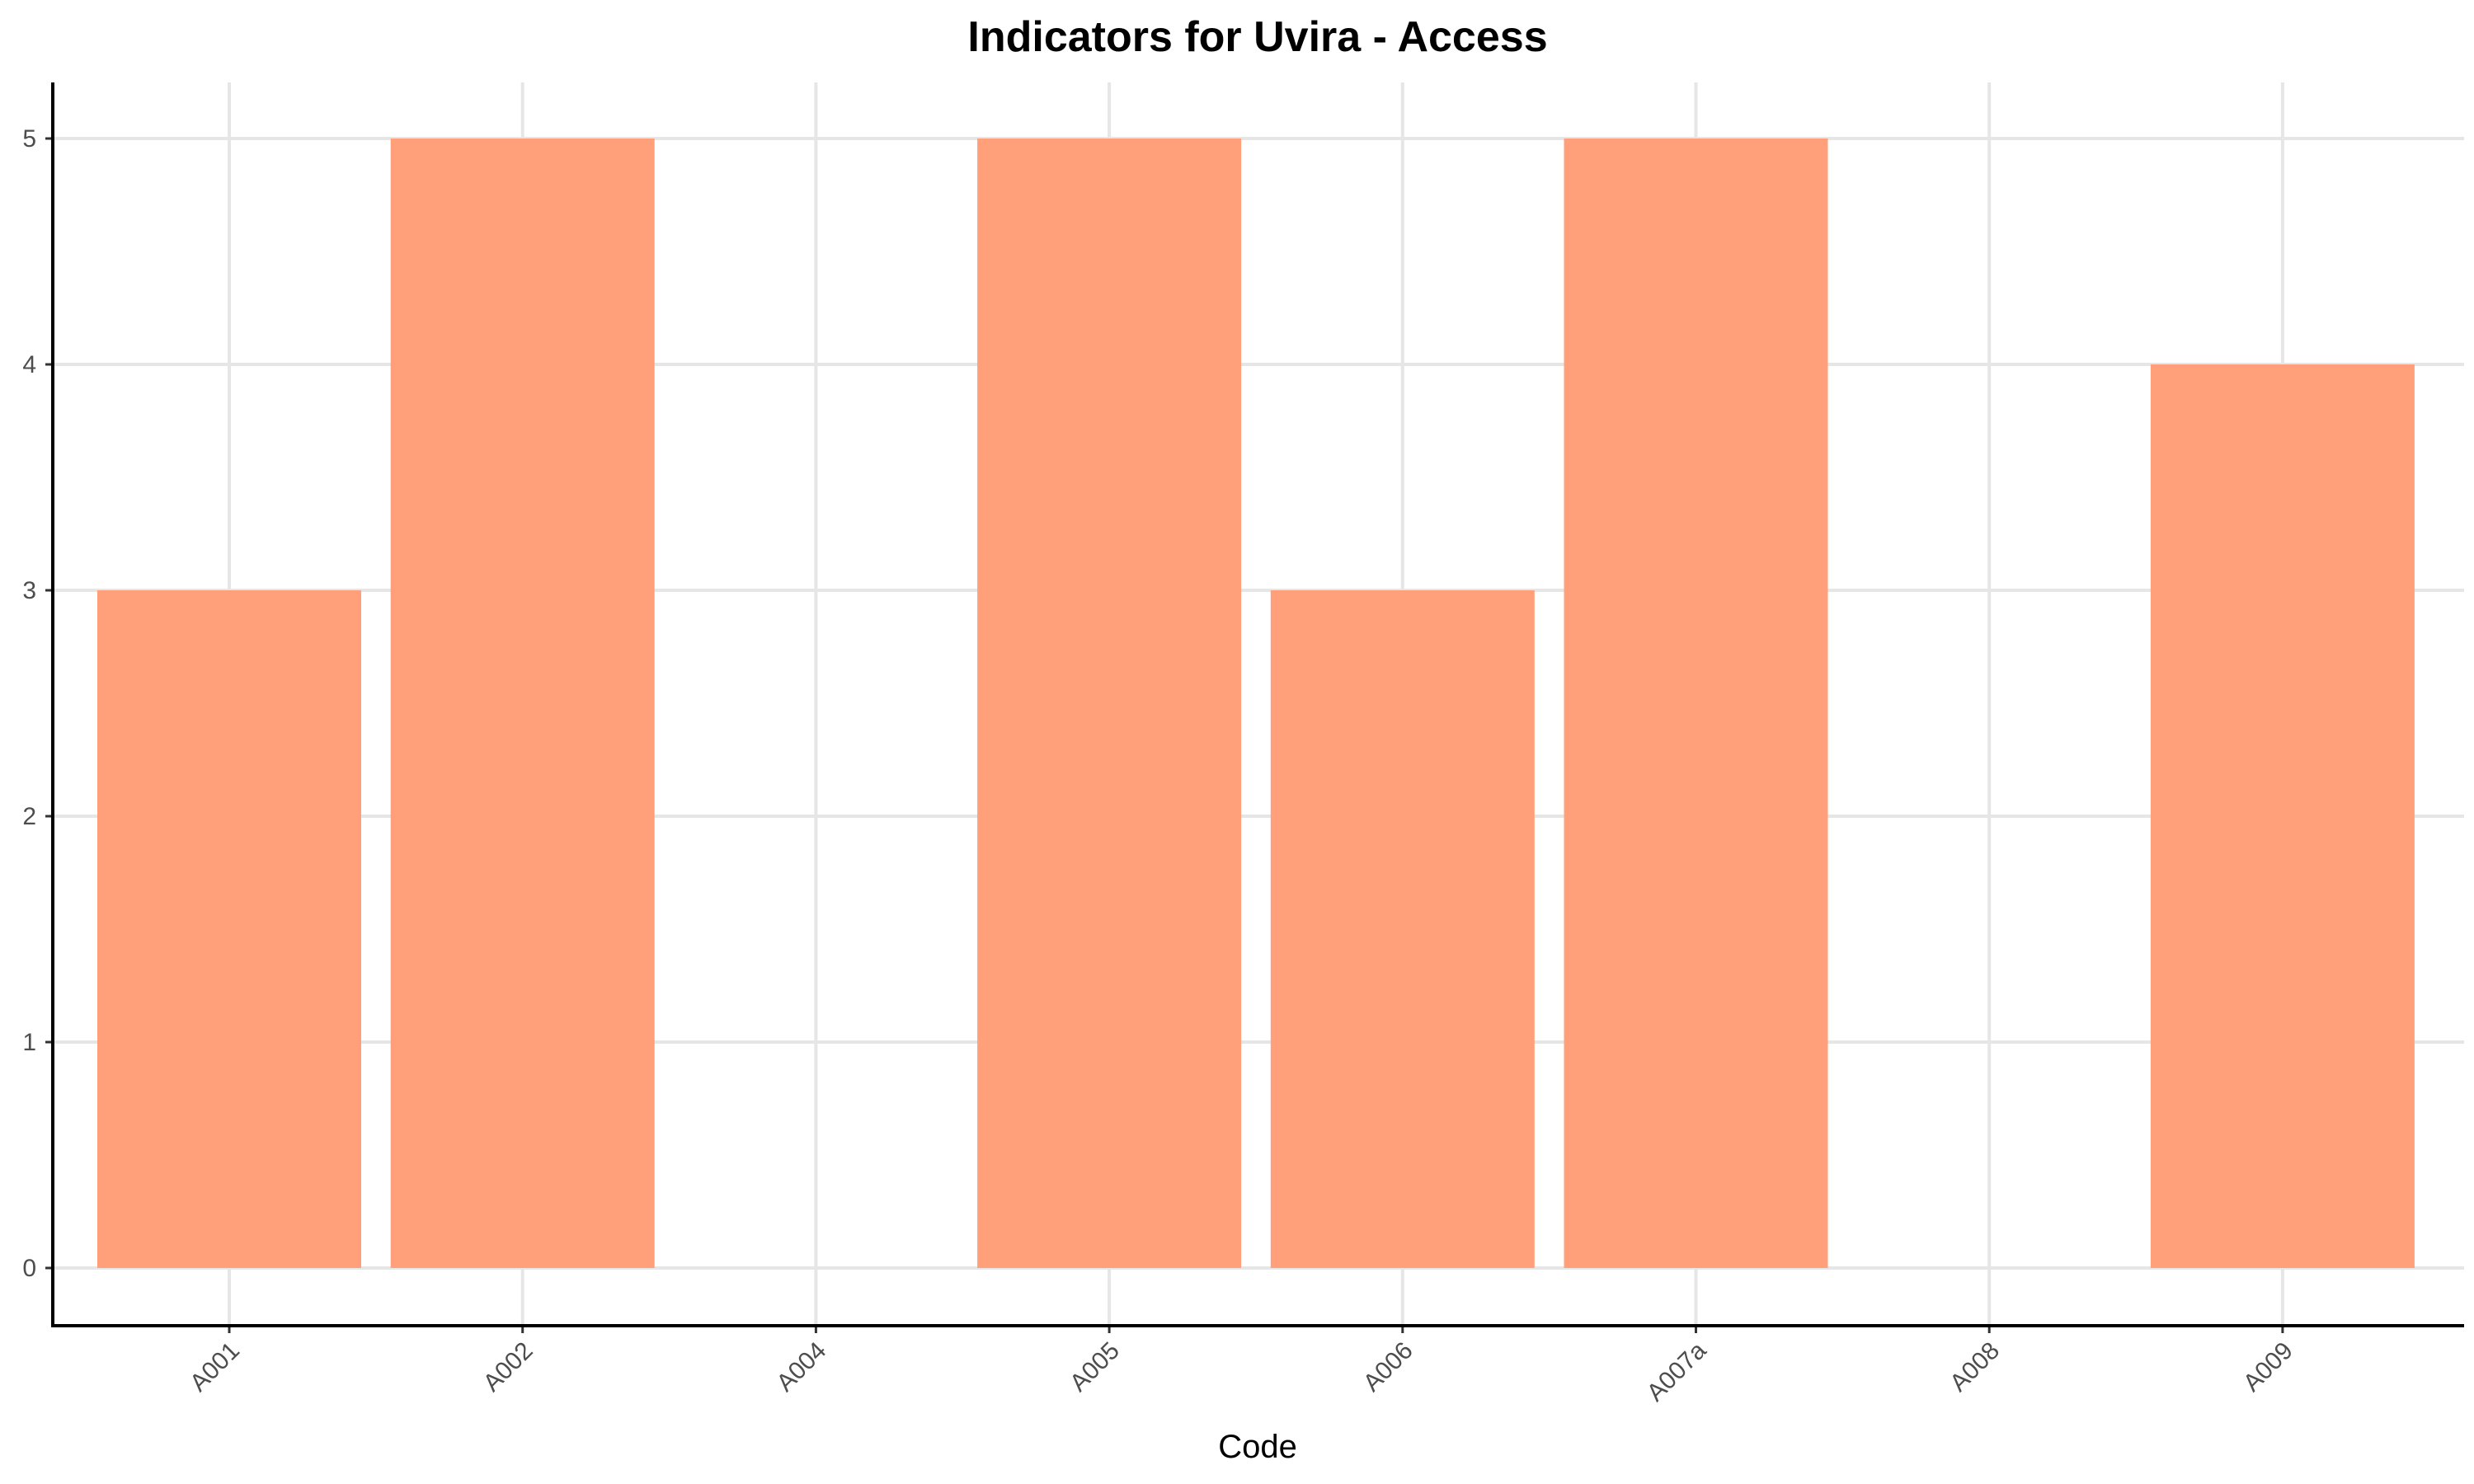 The height and width of the screenshot is (1484, 2474). What do you see at coordinates (522, 703) in the screenshot?
I see `bar-a002` at bounding box center [522, 703].